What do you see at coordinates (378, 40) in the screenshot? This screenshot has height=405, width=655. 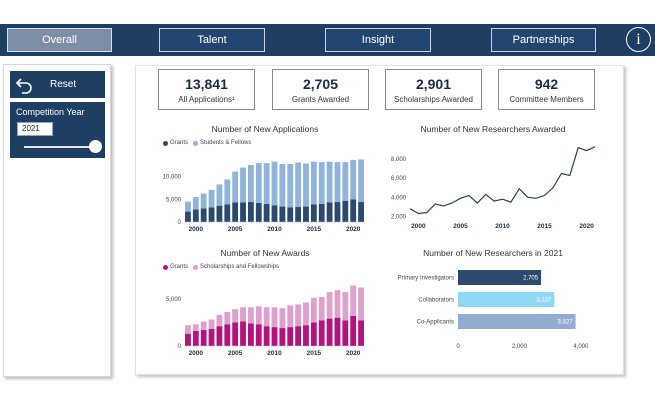 I see `tab-insight: Insight` at bounding box center [378, 40].